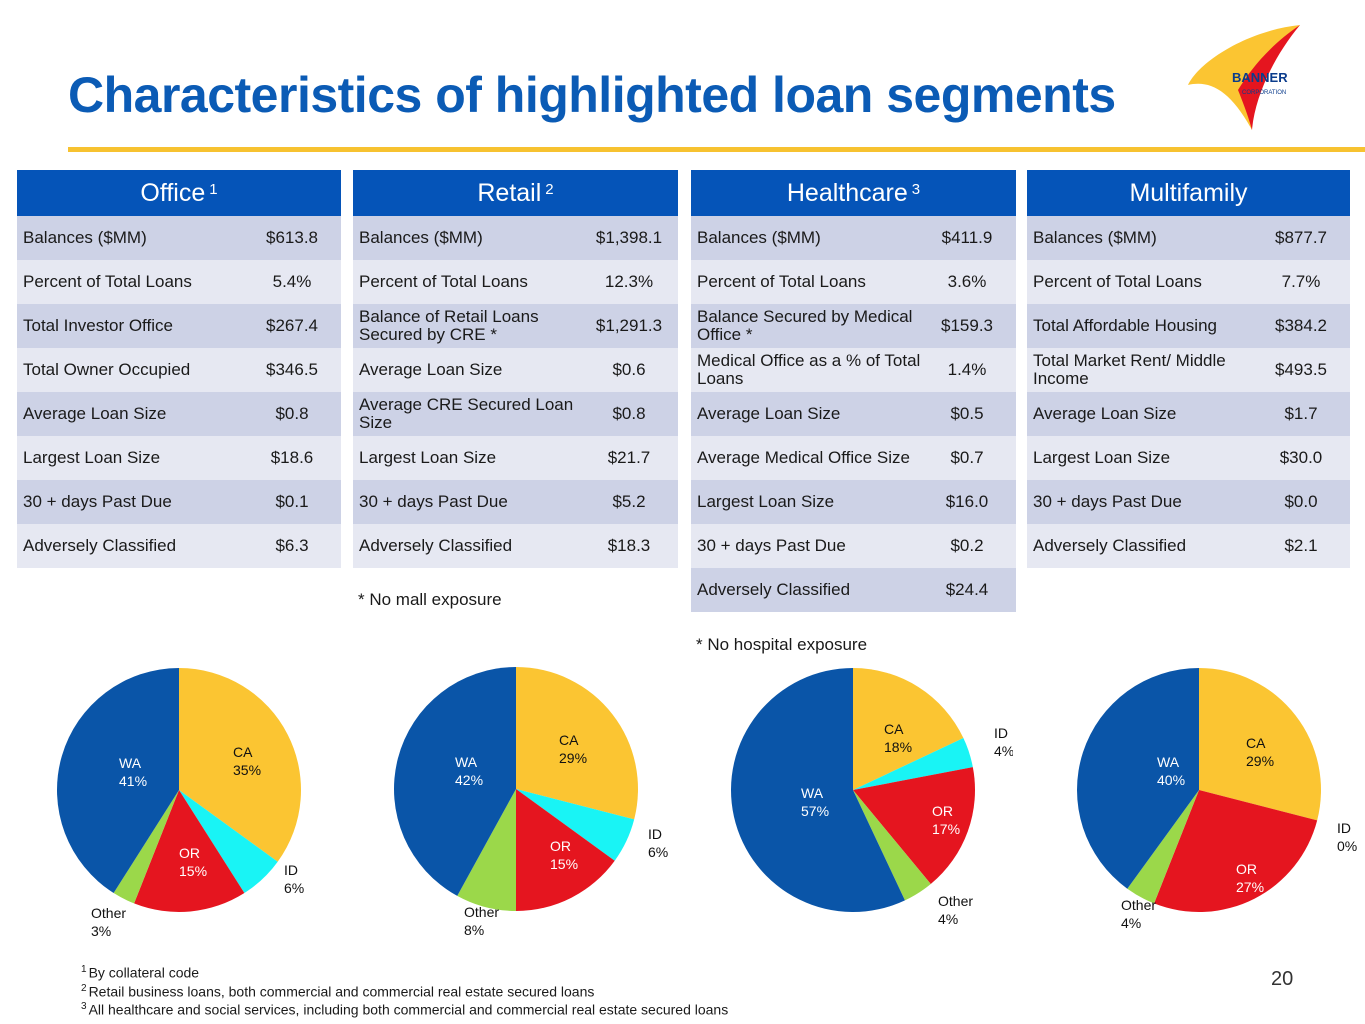 This screenshot has width=1365, height=1024. I want to click on row-value: $877.7, so click(1301, 237).